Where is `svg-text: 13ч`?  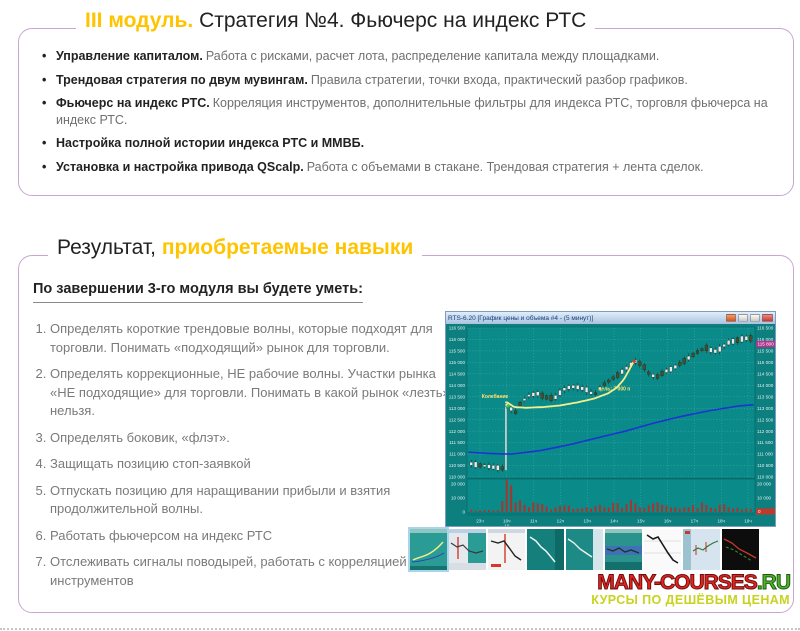
svg-text: 13ч is located at coordinates (587, 521).